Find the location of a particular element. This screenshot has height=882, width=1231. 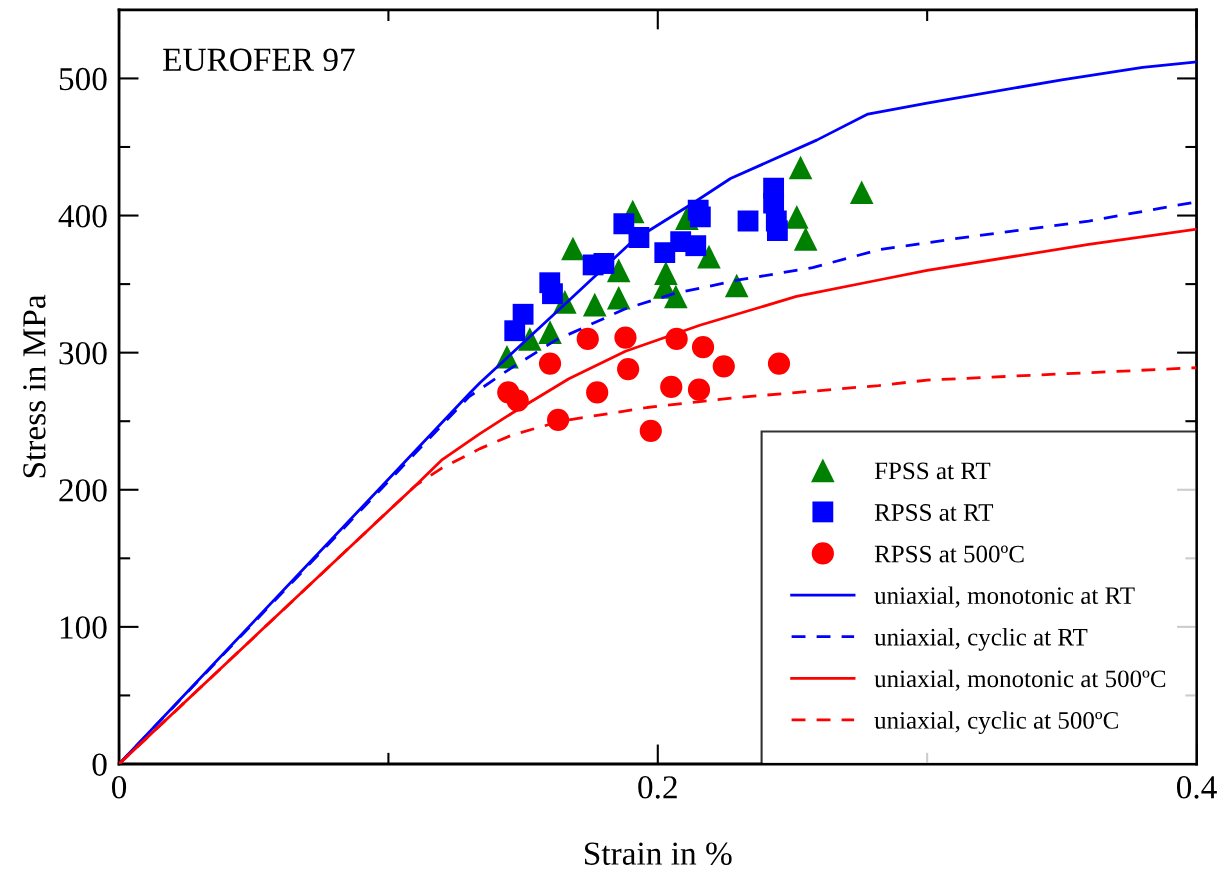

legend-label: FPSS at RT is located at coordinates (932, 471).